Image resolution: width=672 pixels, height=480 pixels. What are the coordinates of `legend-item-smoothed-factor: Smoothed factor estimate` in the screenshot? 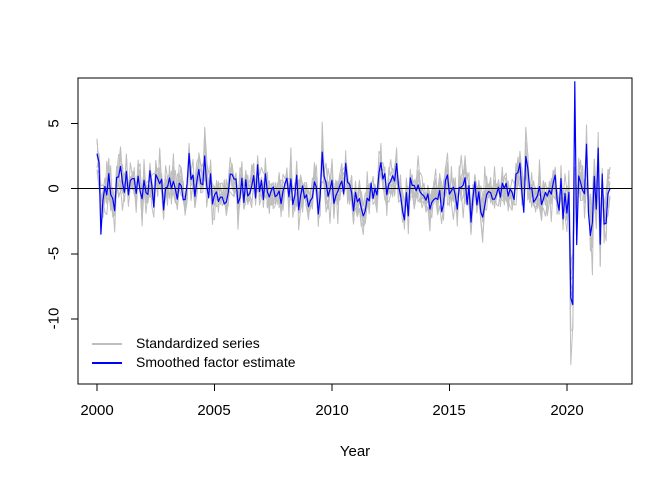 It's located at (194, 362).